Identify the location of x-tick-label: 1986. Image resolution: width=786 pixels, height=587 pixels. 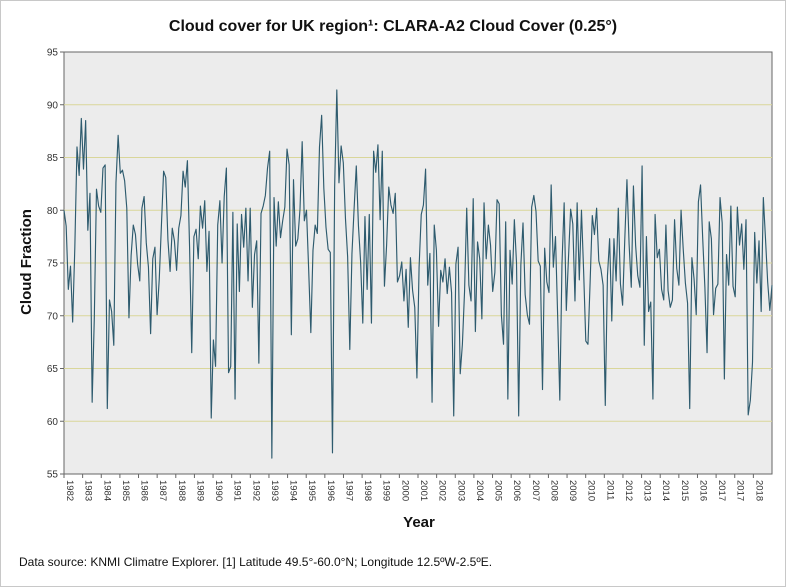
(144, 490).